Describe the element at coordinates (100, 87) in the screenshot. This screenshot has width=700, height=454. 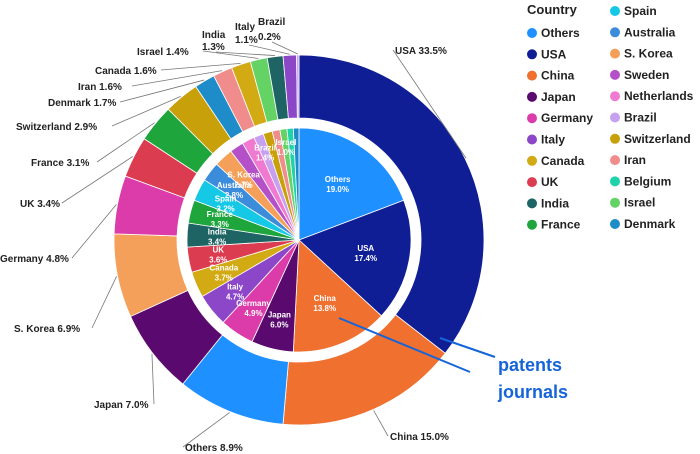
I see `patents-label-iran: Iran 1.6%` at that location.